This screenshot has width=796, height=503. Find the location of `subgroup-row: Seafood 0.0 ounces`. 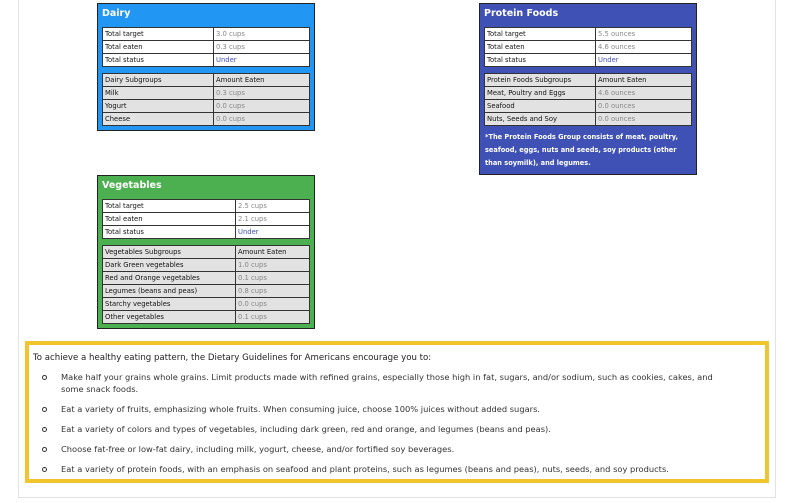

subgroup-row: Seafood 0.0 ounces is located at coordinates (588, 106).